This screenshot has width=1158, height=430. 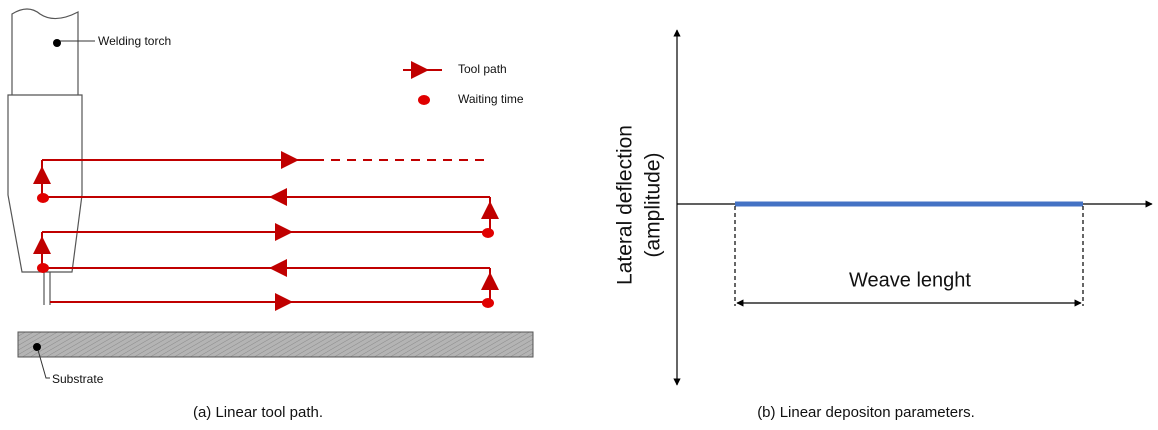 What do you see at coordinates (910, 280) in the screenshot?
I see `weave-label: Weave lenght` at bounding box center [910, 280].